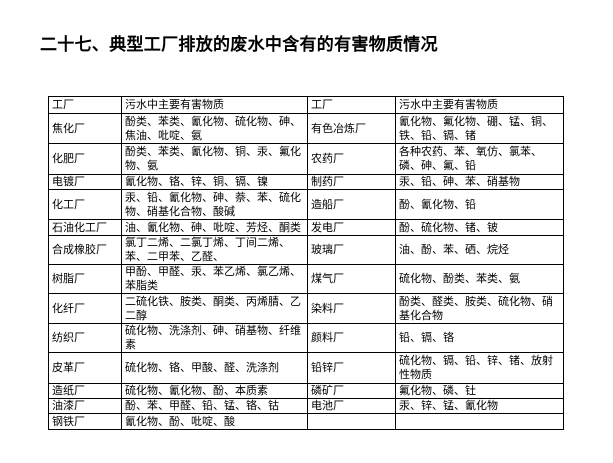 The height and width of the screenshot is (463, 613). What do you see at coordinates (85, 391) in the screenshot?
I see `factory-cell: 造纸厂` at bounding box center [85, 391].